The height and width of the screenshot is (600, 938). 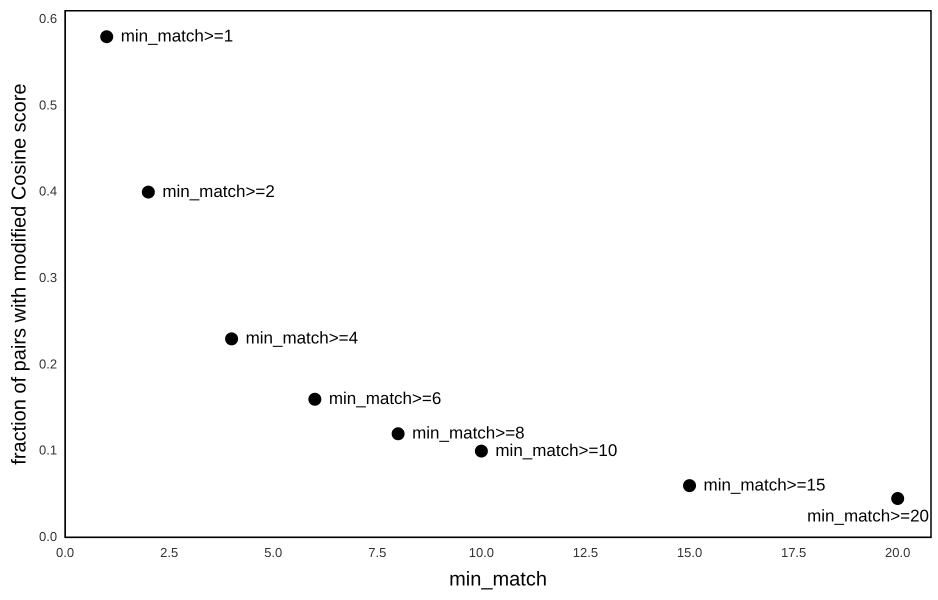 What do you see at coordinates (48, 191) in the screenshot?
I see `y-tick-label: 0.4` at bounding box center [48, 191].